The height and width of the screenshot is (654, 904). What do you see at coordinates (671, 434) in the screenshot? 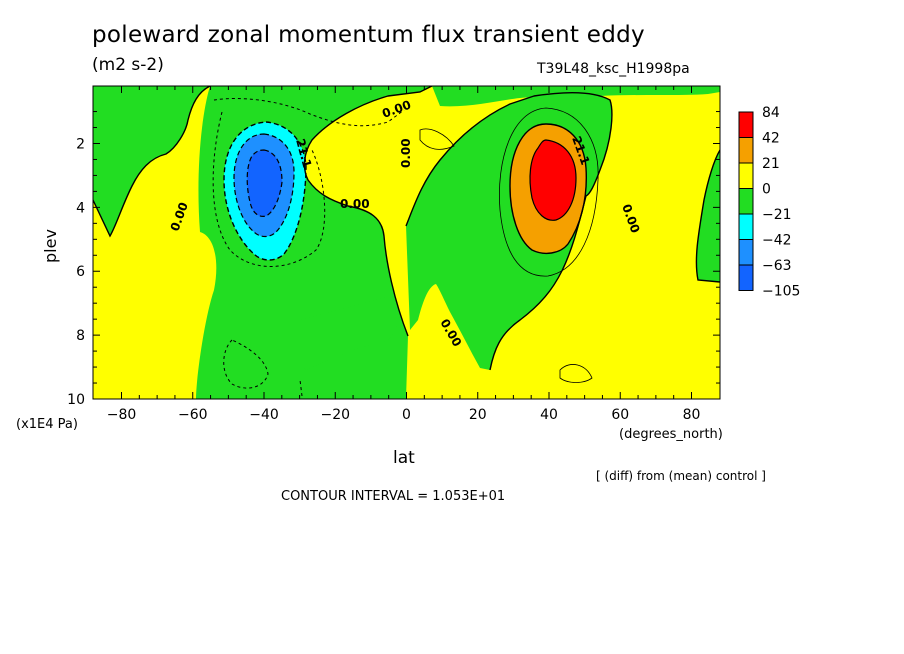
I see `x-axis-unit: (degrees_north)` at bounding box center [671, 434].